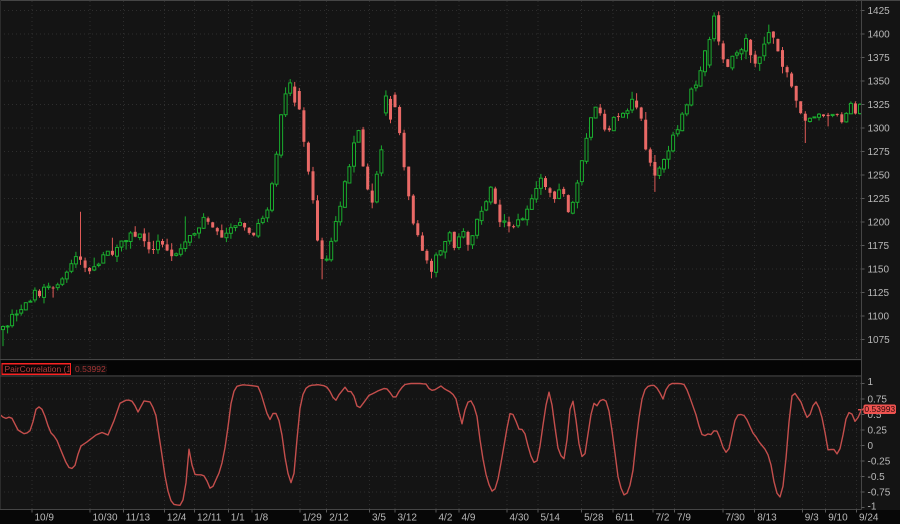 The height and width of the screenshot is (524, 900). Describe the element at coordinates (879, 317) in the screenshot. I see `svg-text: 1100` at that location.